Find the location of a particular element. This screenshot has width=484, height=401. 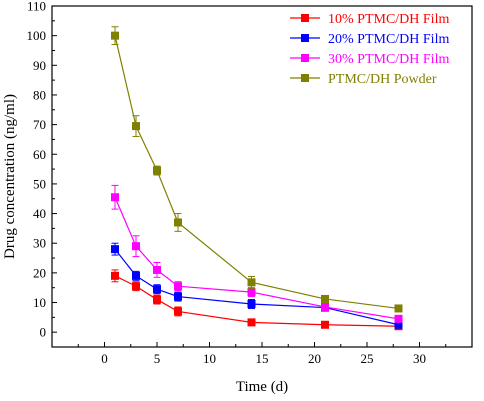

legend-entry: 20% PTMC/DH Film is located at coordinates (369, 39).